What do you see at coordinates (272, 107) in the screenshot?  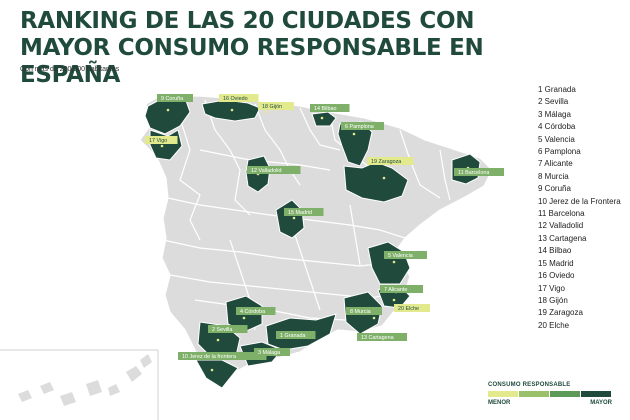 I see `map-label-text: 18 Gijón` at bounding box center [272, 107].